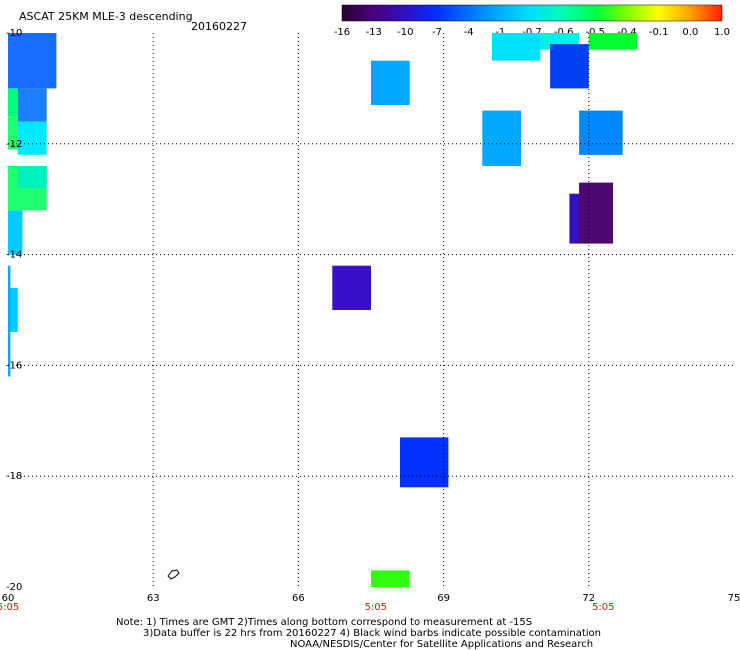  Describe the element at coordinates (9, 607) in the screenshot. I see `time-label-0: 5:05` at that location.